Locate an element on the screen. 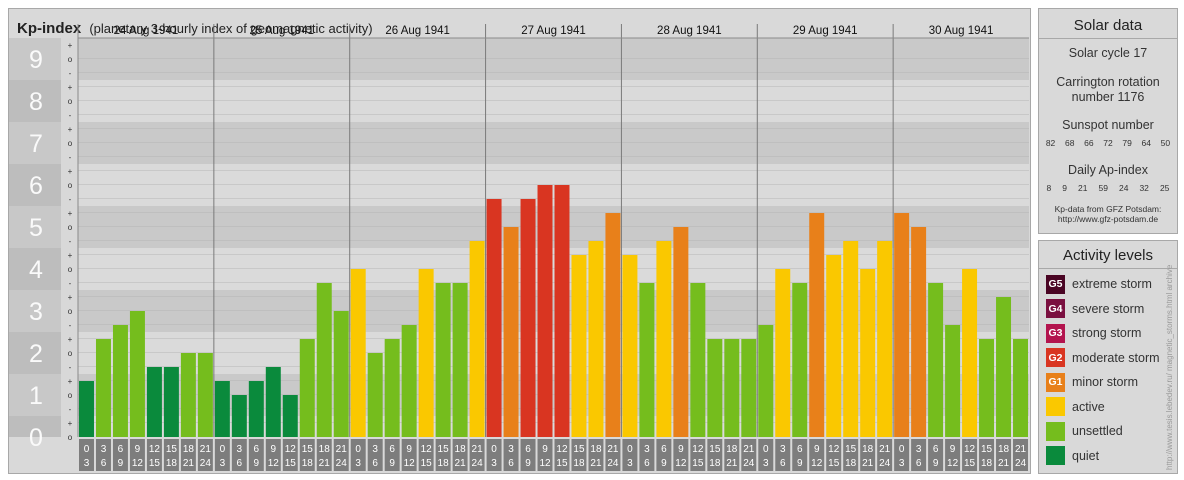 The image size is (1184, 480). solar-data-title: Solar data is located at coordinates (1108, 25).